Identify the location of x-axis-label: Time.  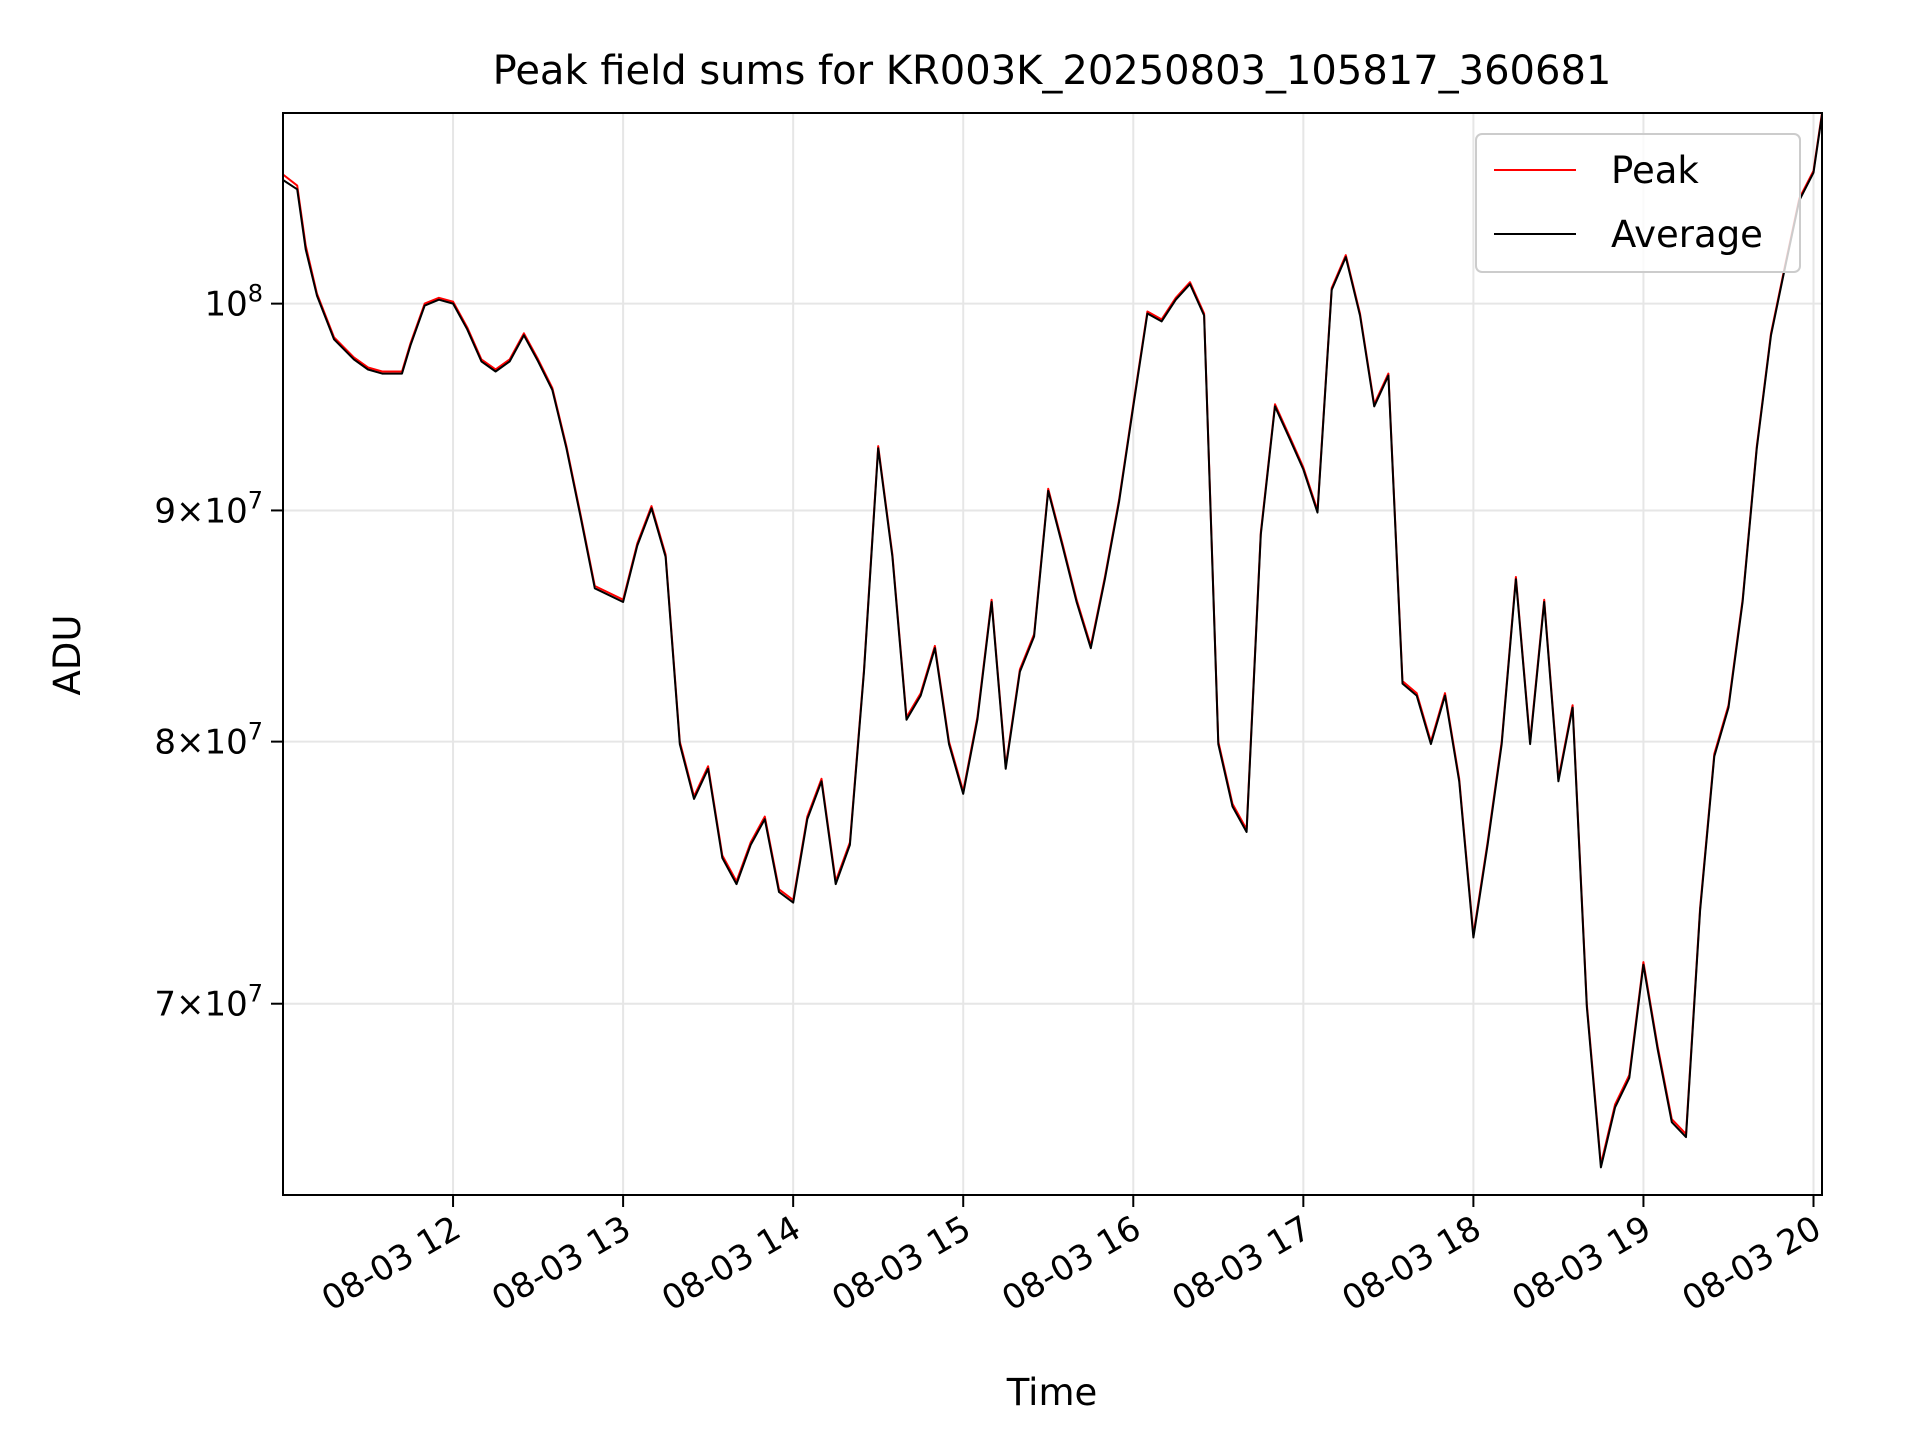
(1052, 1392).